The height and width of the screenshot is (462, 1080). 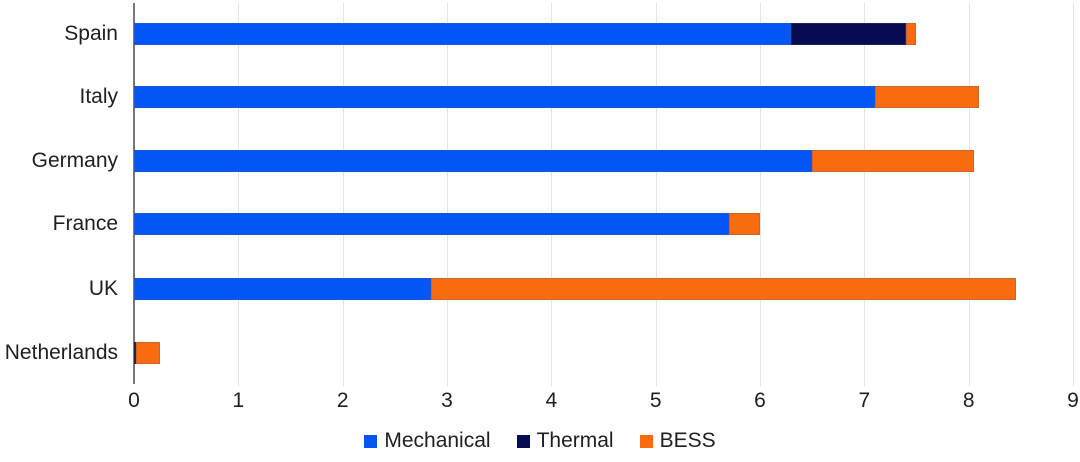 I want to click on bar-segment-spain-mechanical, so click(x=463, y=34).